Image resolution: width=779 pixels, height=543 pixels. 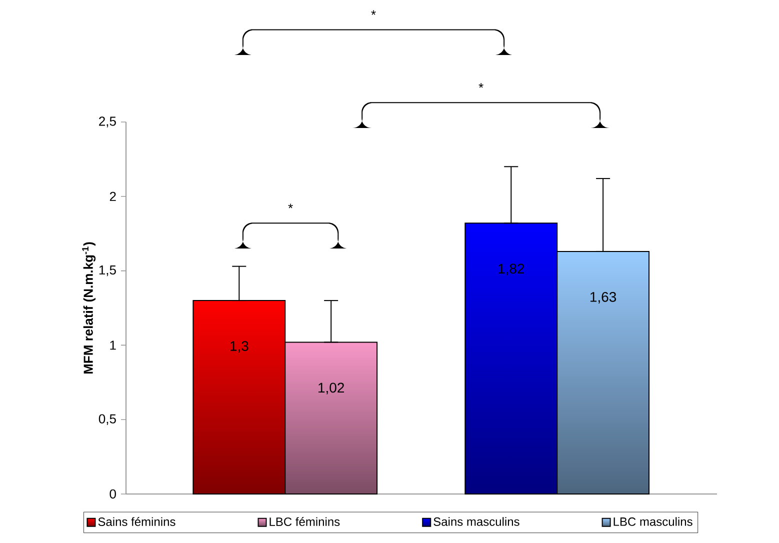 What do you see at coordinates (107, 122) in the screenshot?
I see `y-tick-label: 2,5` at bounding box center [107, 122].